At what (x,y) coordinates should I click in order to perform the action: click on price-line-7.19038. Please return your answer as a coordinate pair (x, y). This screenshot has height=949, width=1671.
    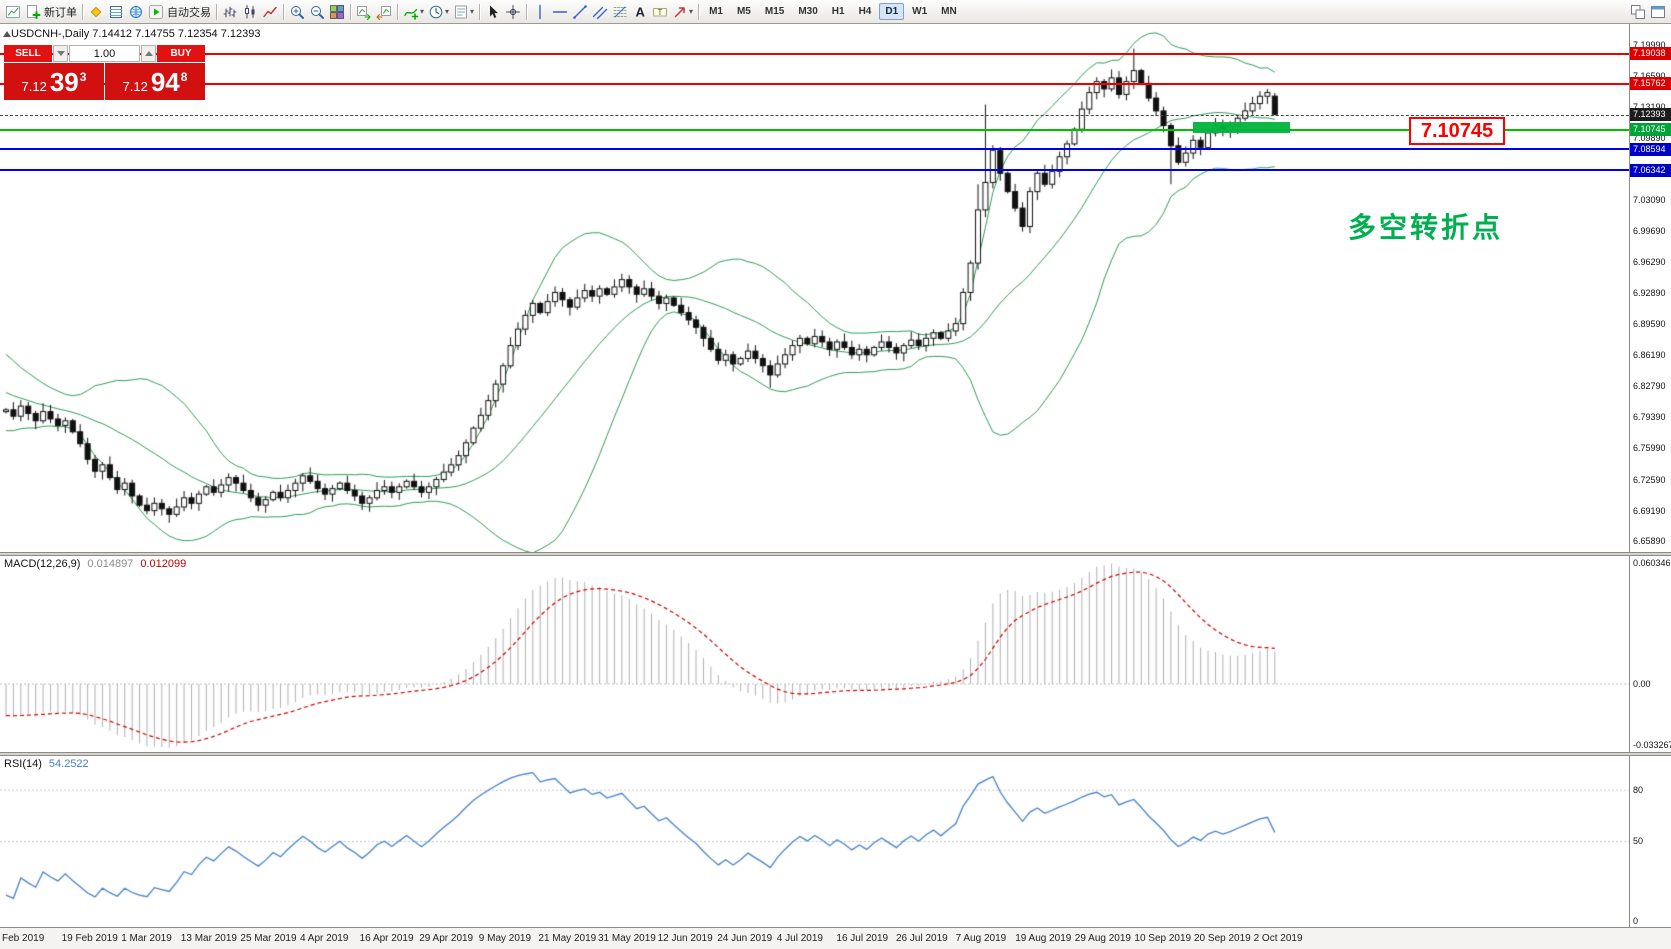
    Looking at the image, I should click on (814, 53).